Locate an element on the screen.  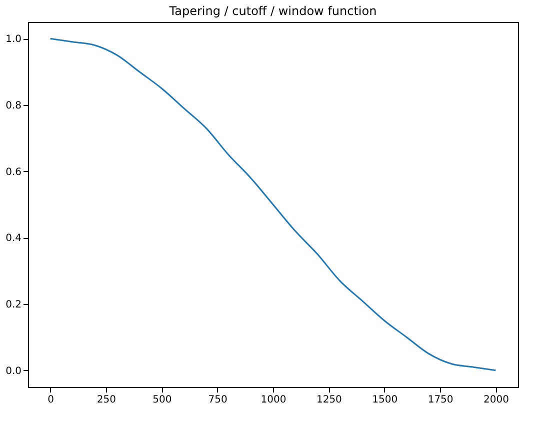
x-tick-label: 250 is located at coordinates (106, 400).